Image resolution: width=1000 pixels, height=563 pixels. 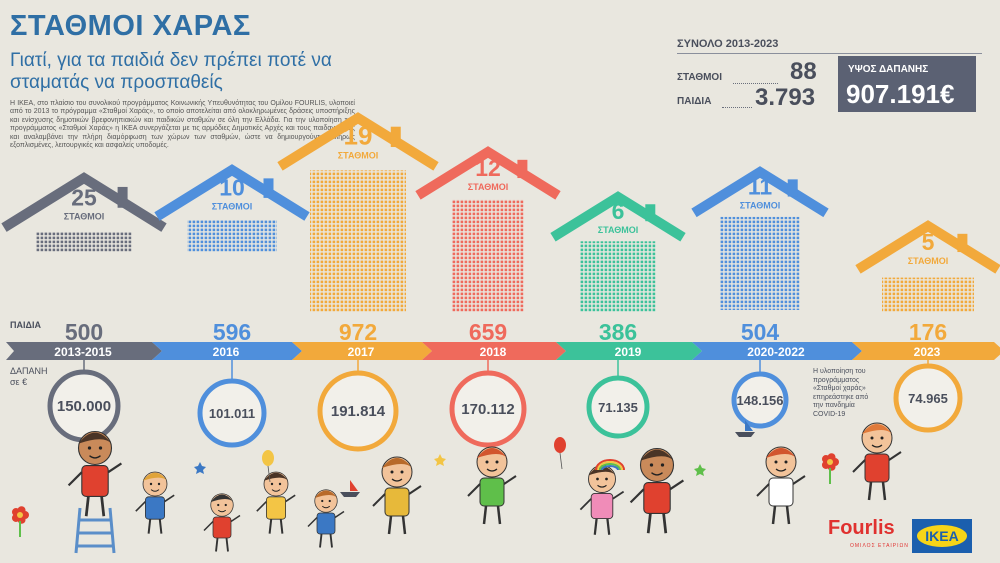 I want to click on total-cost-value: 907.191€, so click(x=900, y=94).